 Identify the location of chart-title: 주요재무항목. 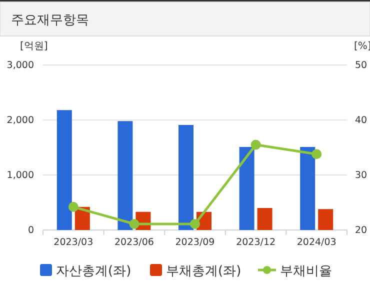
(50, 20).